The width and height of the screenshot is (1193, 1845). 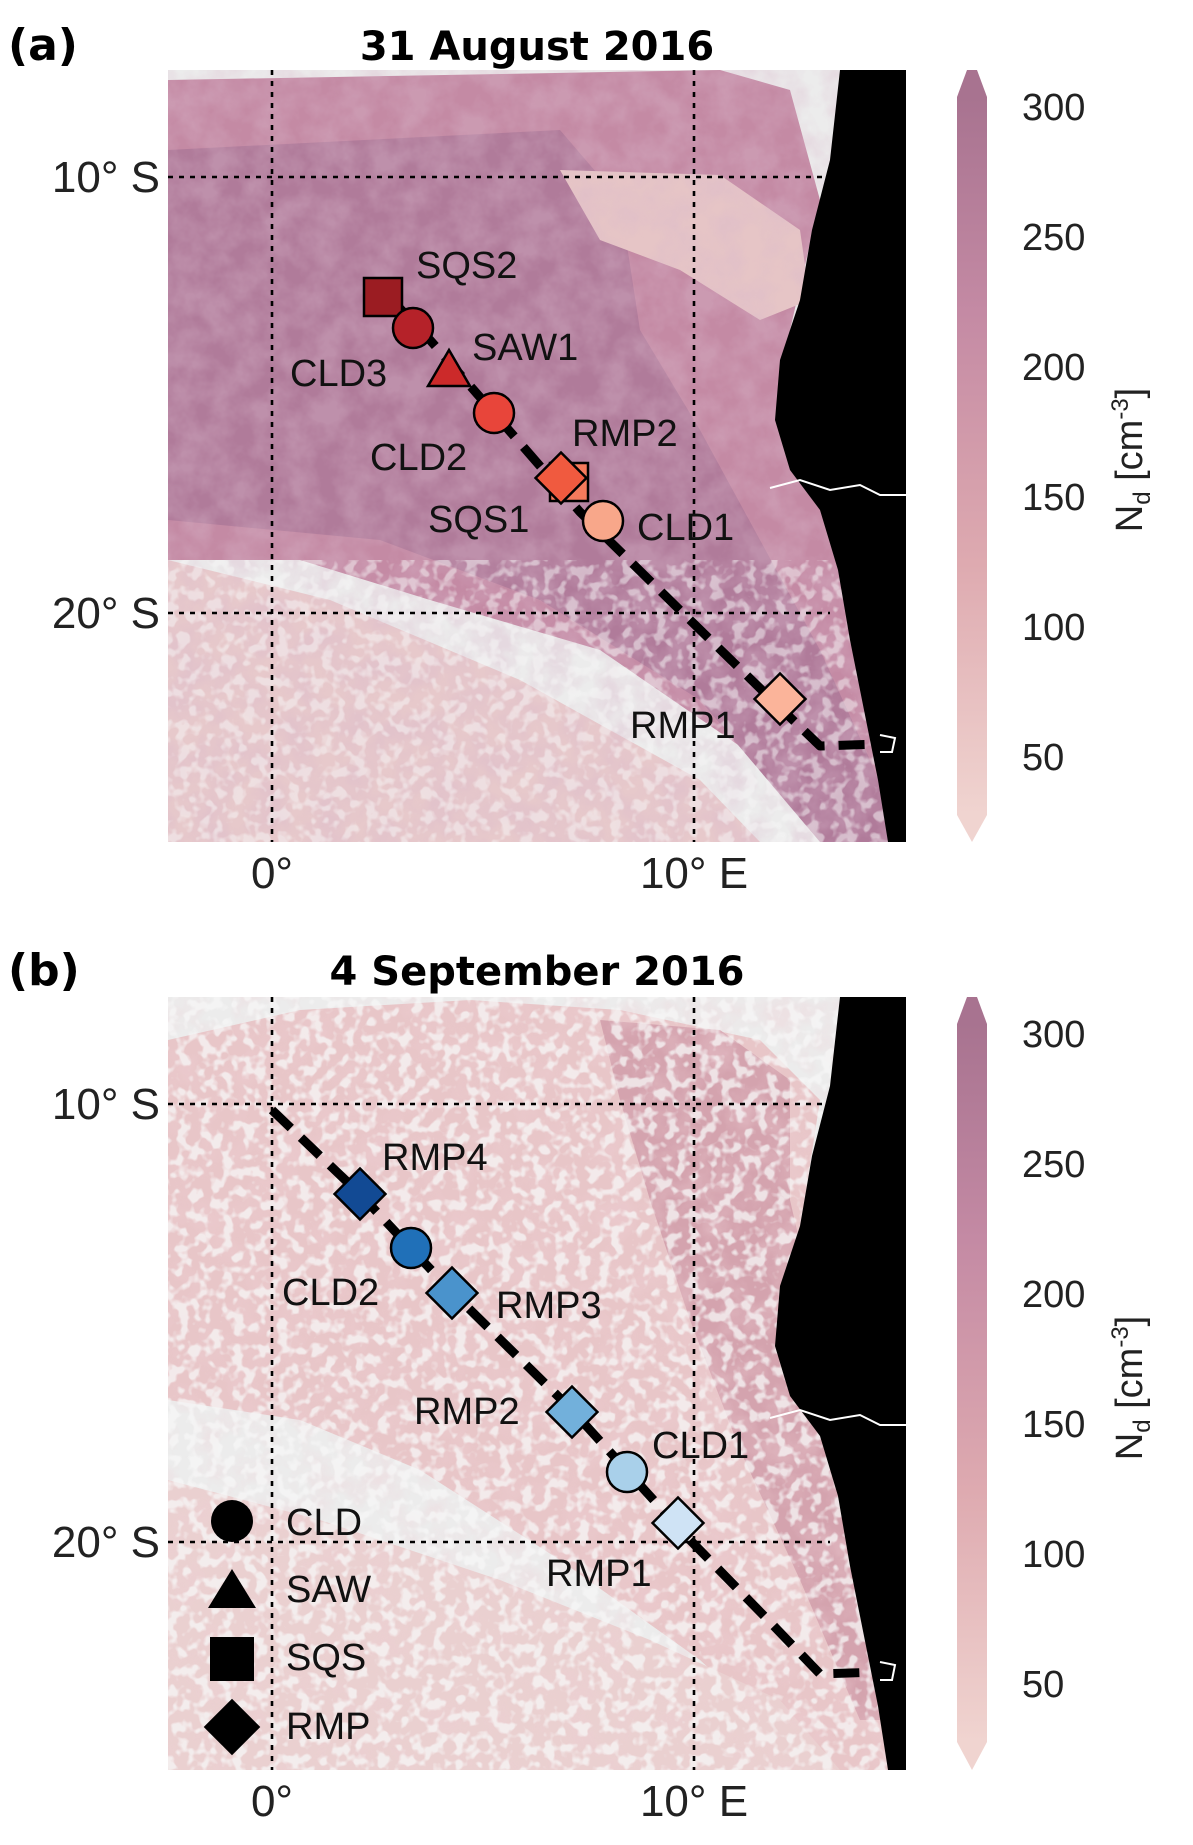 I want to click on site-label: CLD3, so click(x=338, y=374).